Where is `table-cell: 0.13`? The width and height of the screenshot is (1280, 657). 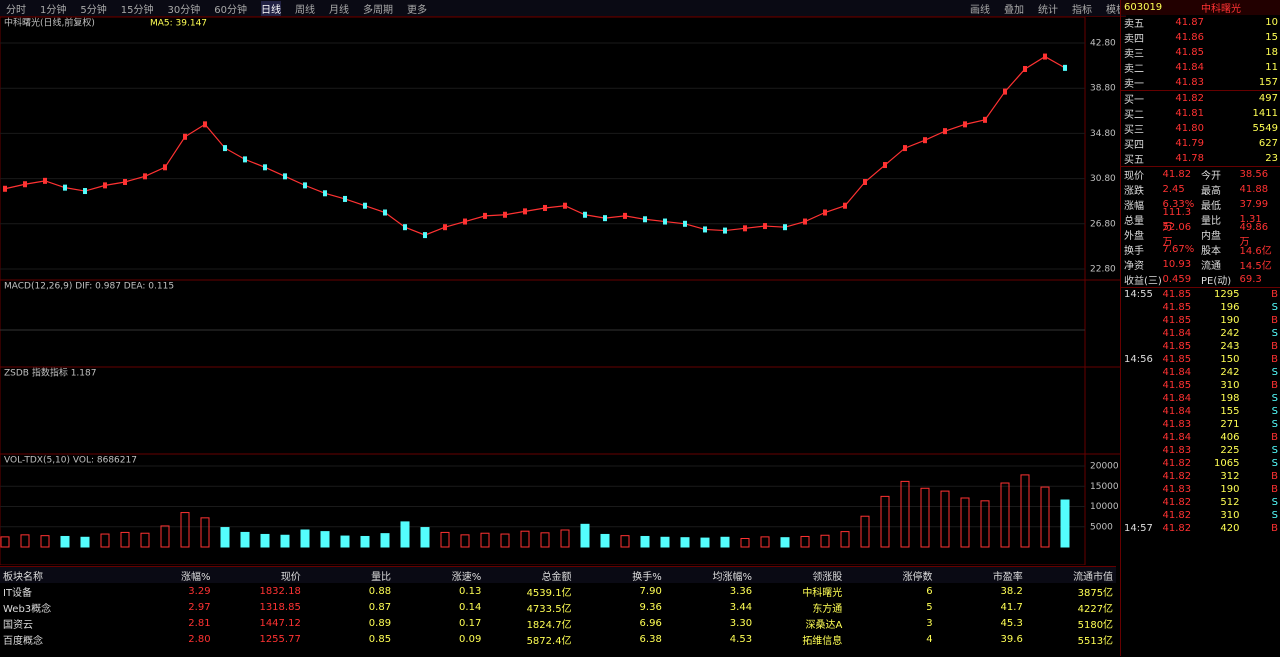
table-cell: 0.13 is located at coordinates (470, 591).